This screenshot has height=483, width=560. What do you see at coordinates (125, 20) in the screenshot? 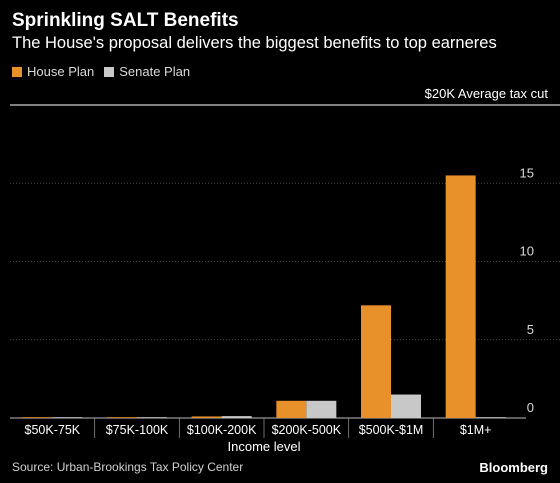
I see `chart-title: Sprinkling SALT Benefits` at bounding box center [125, 20].